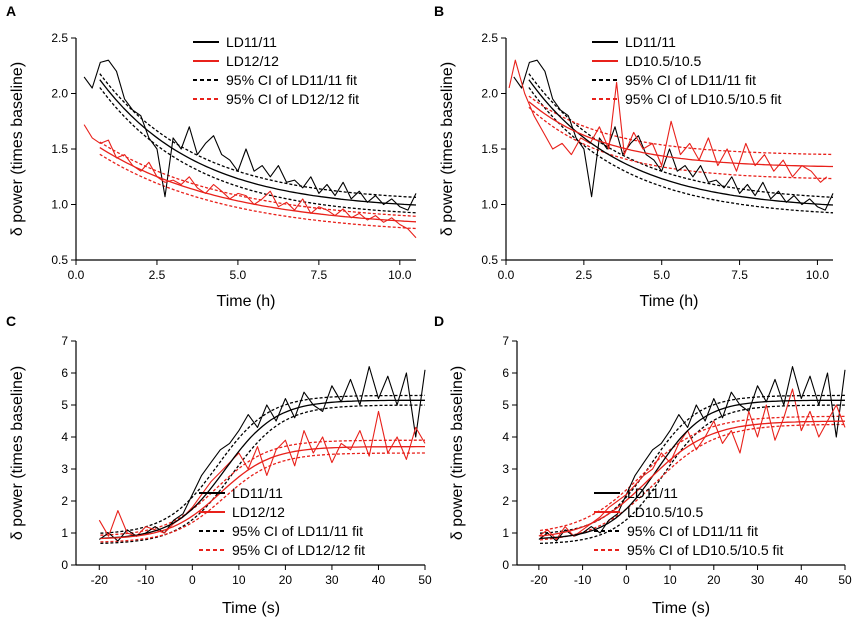 Image resolution: width=856 pixels, height=621 pixels. I want to click on panel-letter: A, so click(11, 11).